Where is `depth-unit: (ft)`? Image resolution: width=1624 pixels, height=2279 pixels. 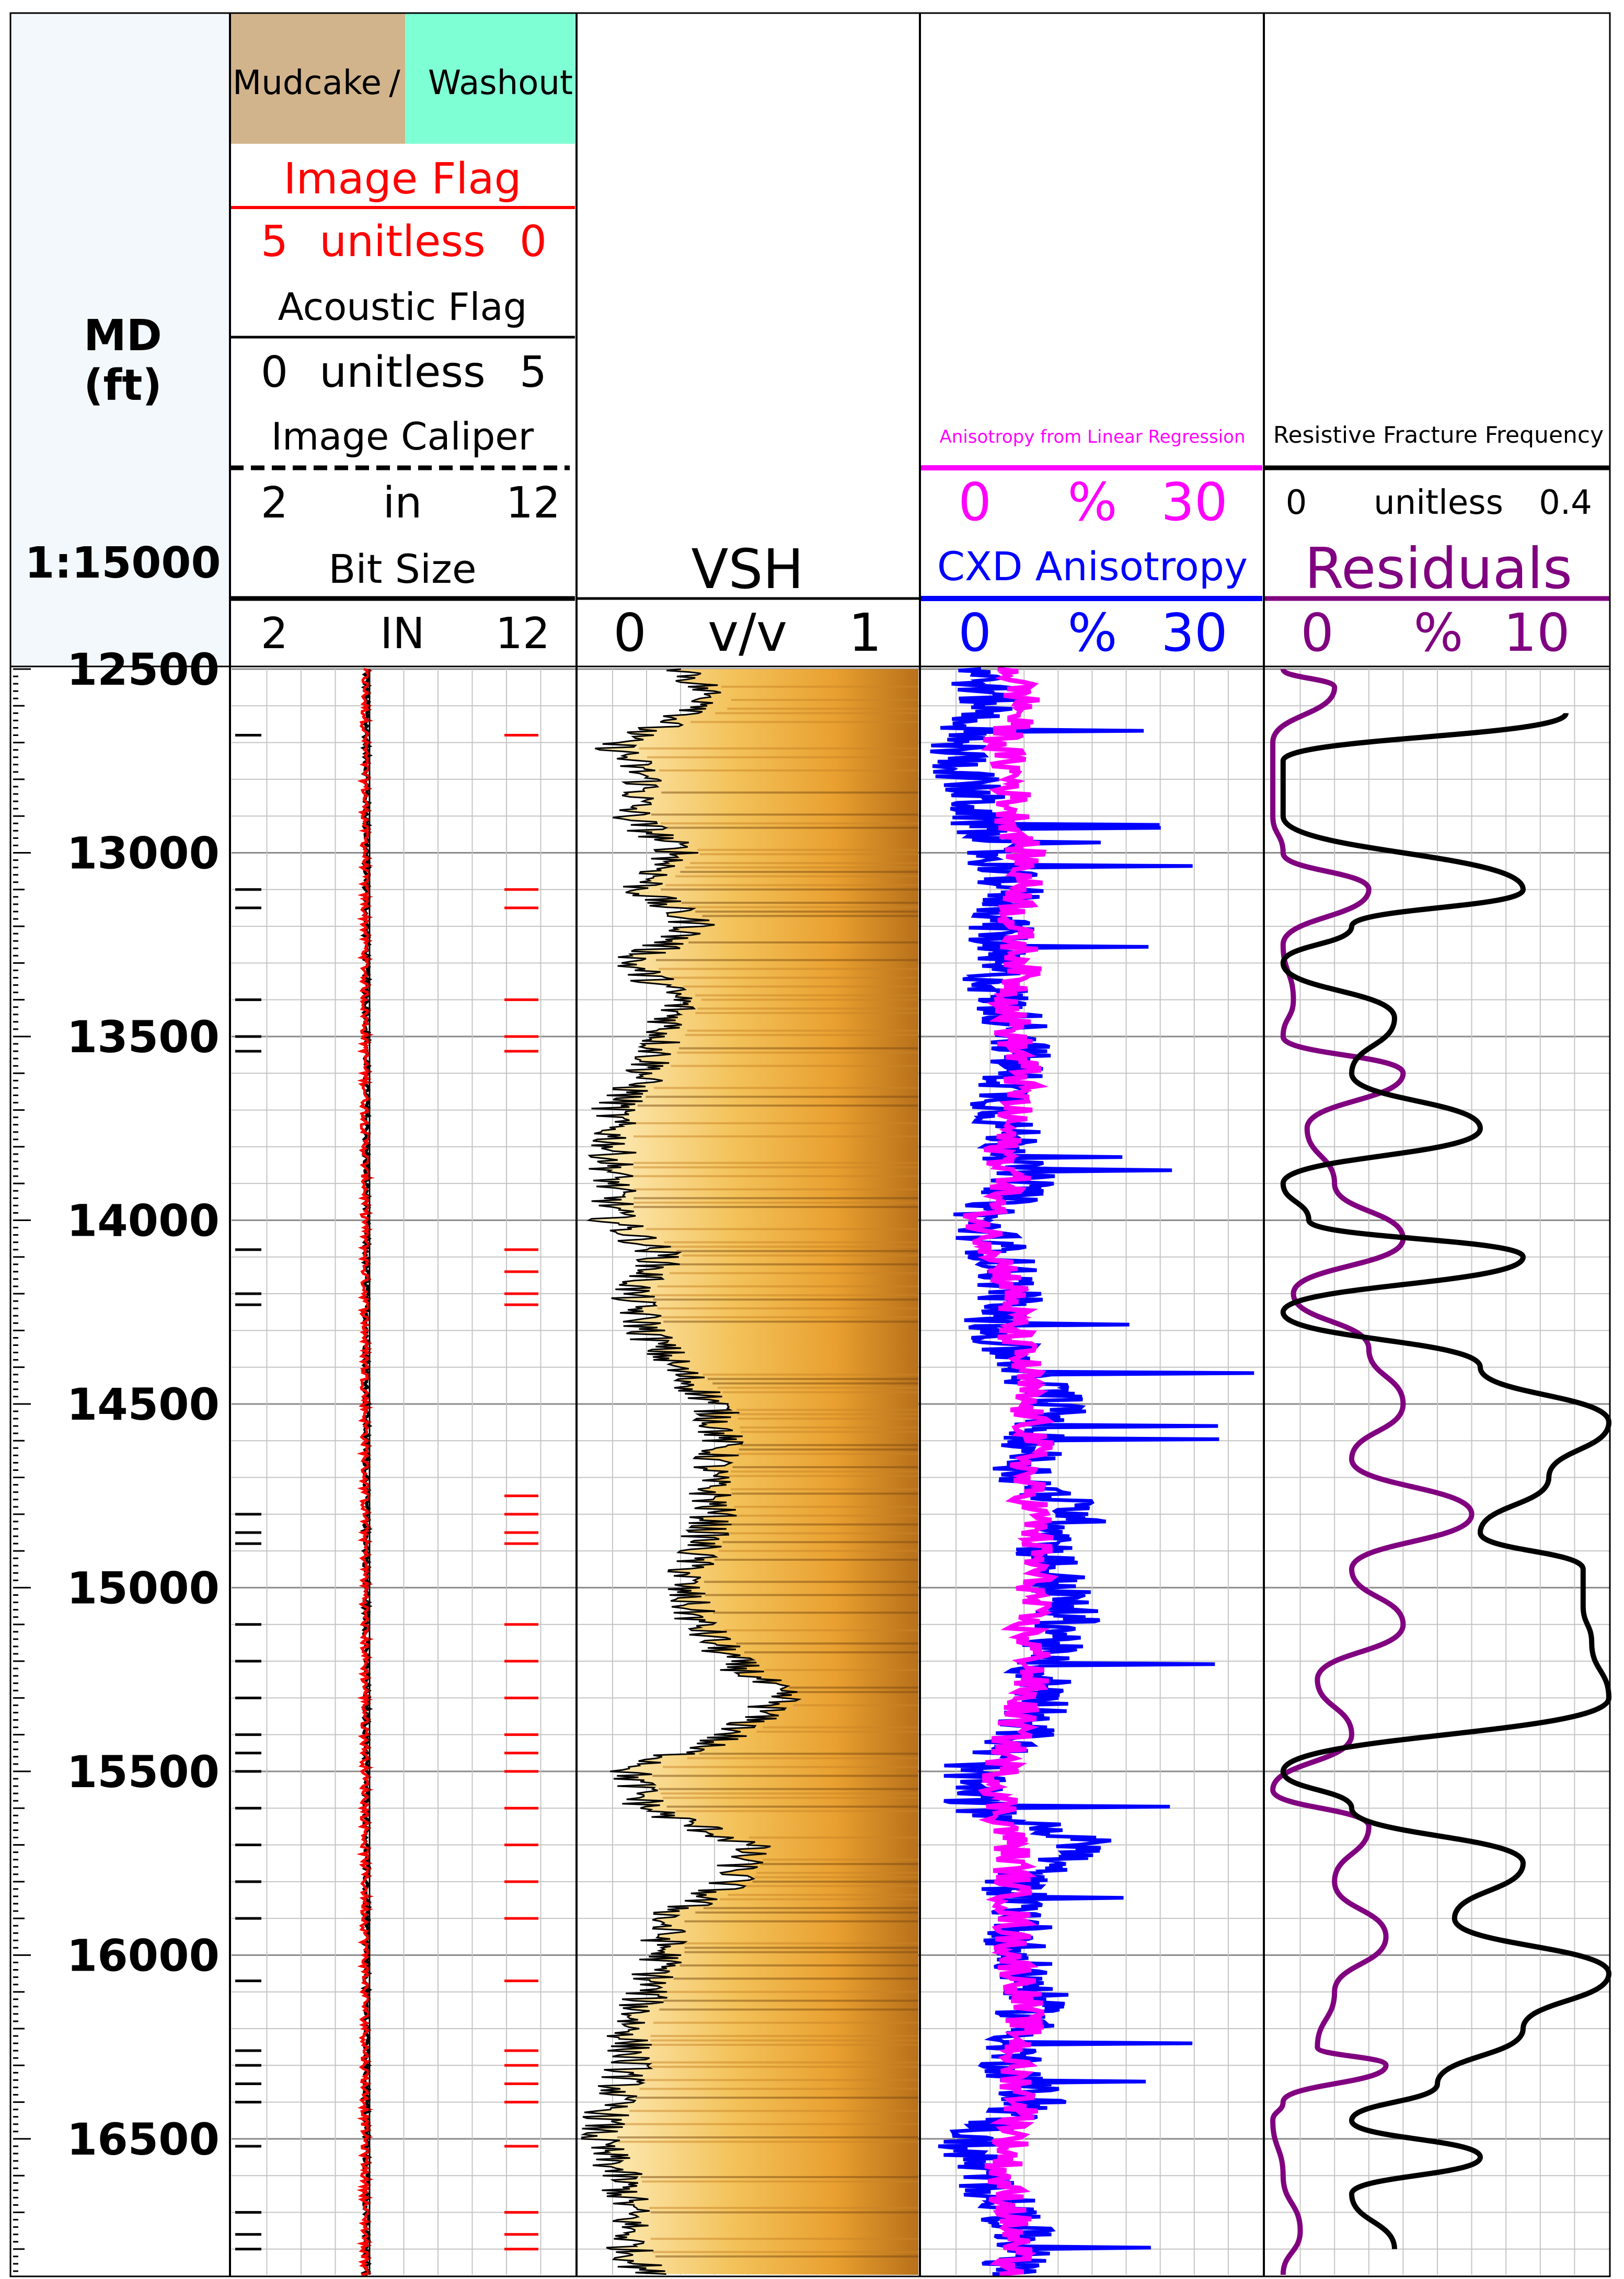 depth-unit: (ft) is located at coordinates (123, 385).